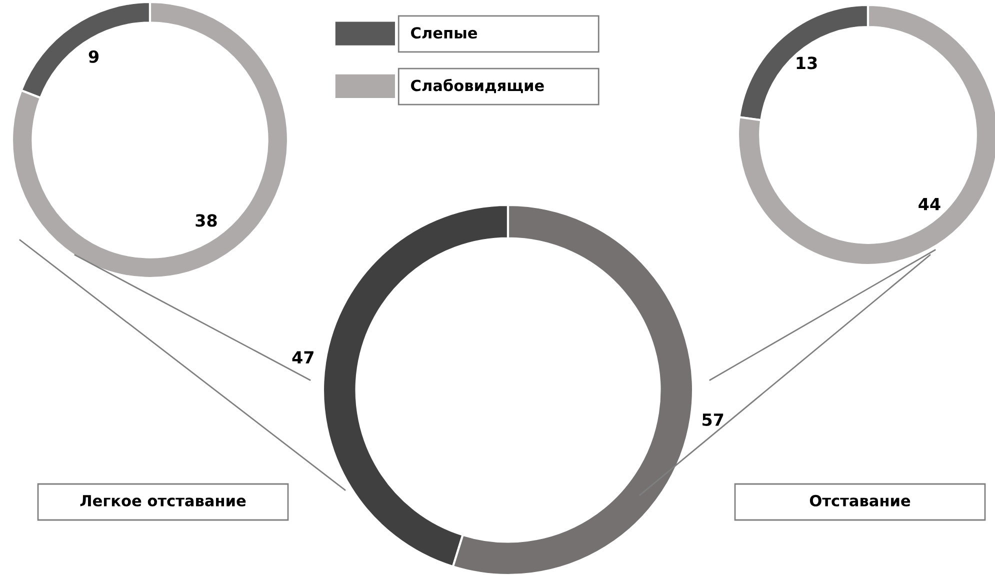 The image size is (995, 575). What do you see at coordinates (860, 500) in the screenshot?
I see `slice-label: Отставание` at bounding box center [860, 500].